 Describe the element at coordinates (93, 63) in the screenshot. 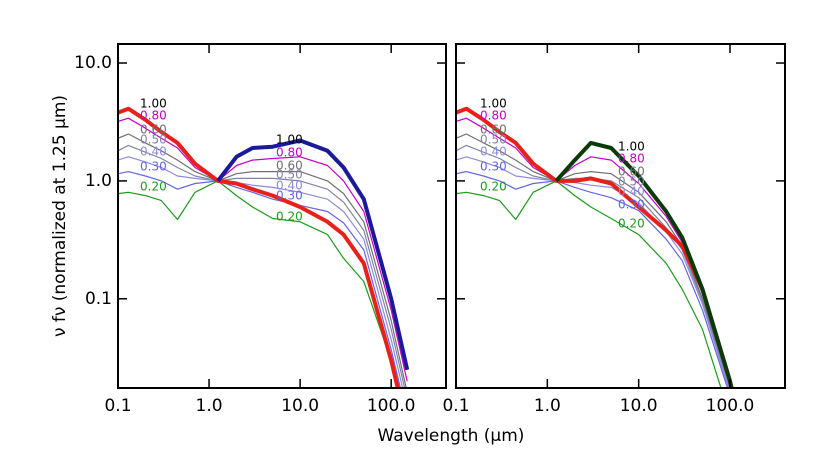

I see `y-tick-label: 10.0` at that location.